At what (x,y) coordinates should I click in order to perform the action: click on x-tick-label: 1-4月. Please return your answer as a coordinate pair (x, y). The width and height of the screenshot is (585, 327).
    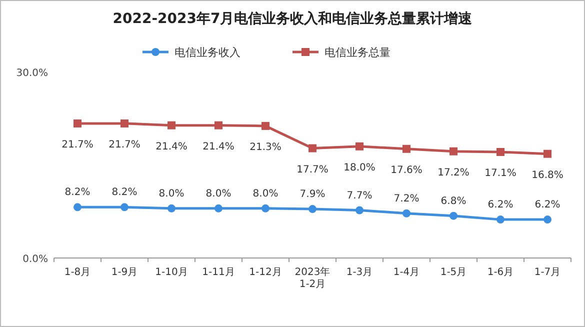
    Looking at the image, I should click on (406, 272).